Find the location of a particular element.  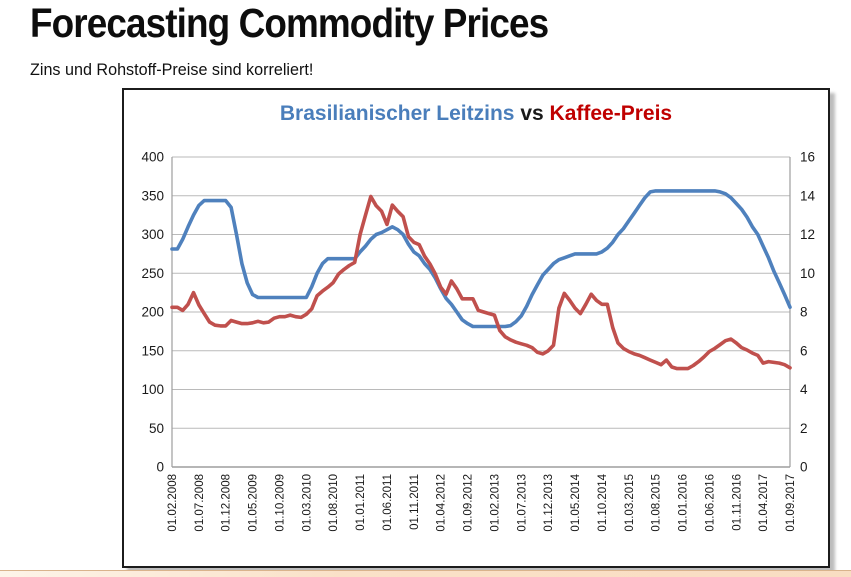

x-axis-tick-label: 01.11.2011 is located at coordinates (415, 502).